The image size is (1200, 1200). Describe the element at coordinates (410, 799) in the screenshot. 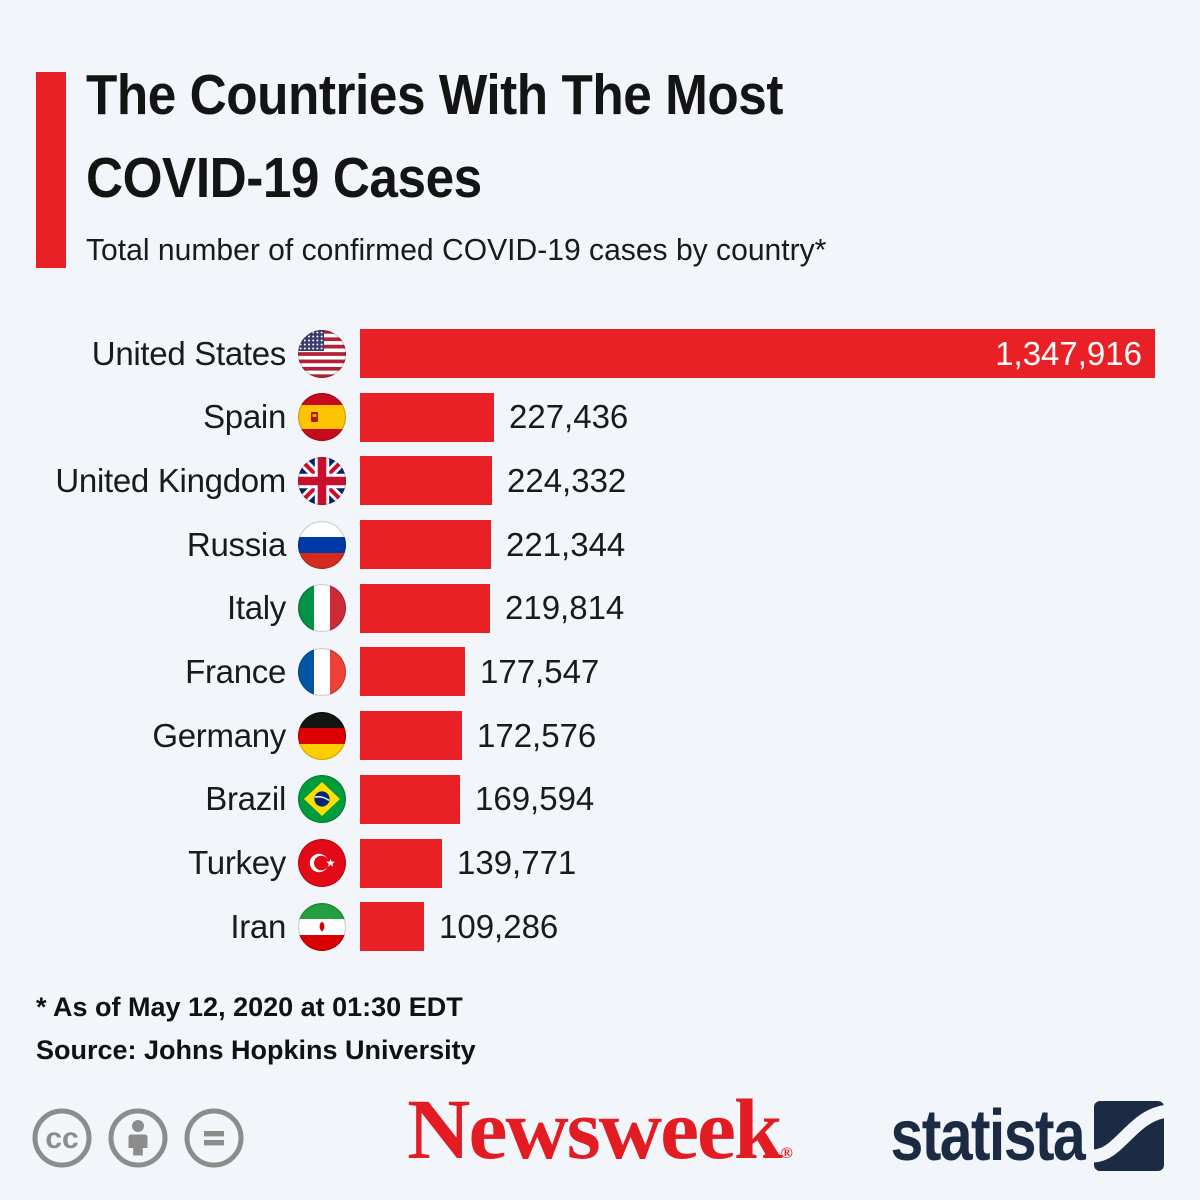

I see `bar-br` at that location.